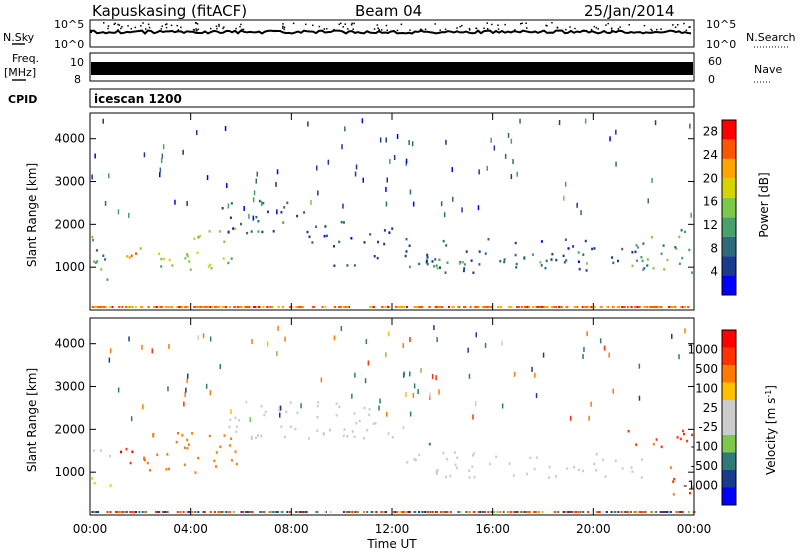  Describe the element at coordinates (729, 374) in the screenshot. I see `colorbar-segment` at that location.